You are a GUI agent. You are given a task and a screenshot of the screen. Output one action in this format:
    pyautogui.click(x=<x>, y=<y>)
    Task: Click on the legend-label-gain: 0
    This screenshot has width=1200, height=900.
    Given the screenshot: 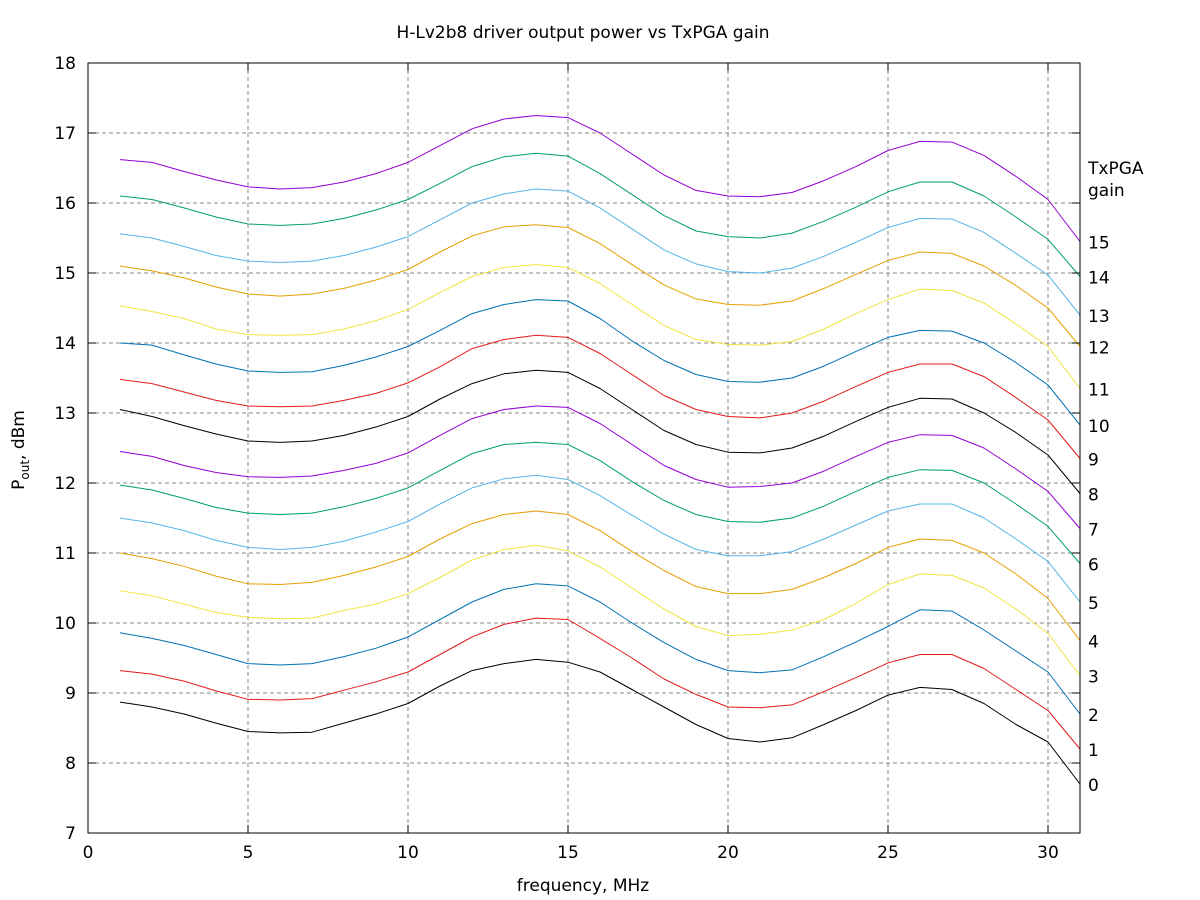 What is the action you would take?
    pyautogui.click(x=1093, y=786)
    